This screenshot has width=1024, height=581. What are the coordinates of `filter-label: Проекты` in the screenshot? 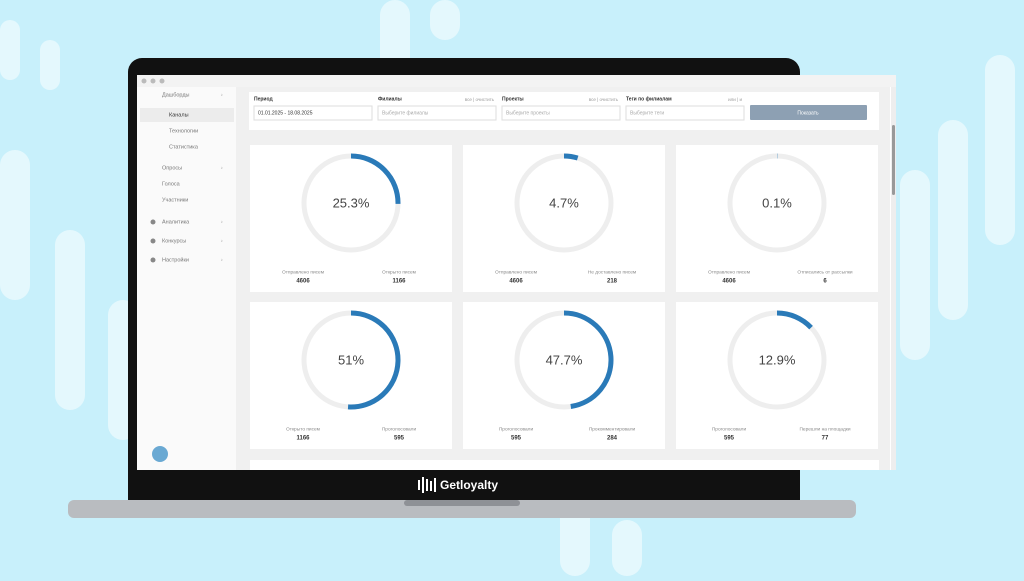 It's located at (513, 99).